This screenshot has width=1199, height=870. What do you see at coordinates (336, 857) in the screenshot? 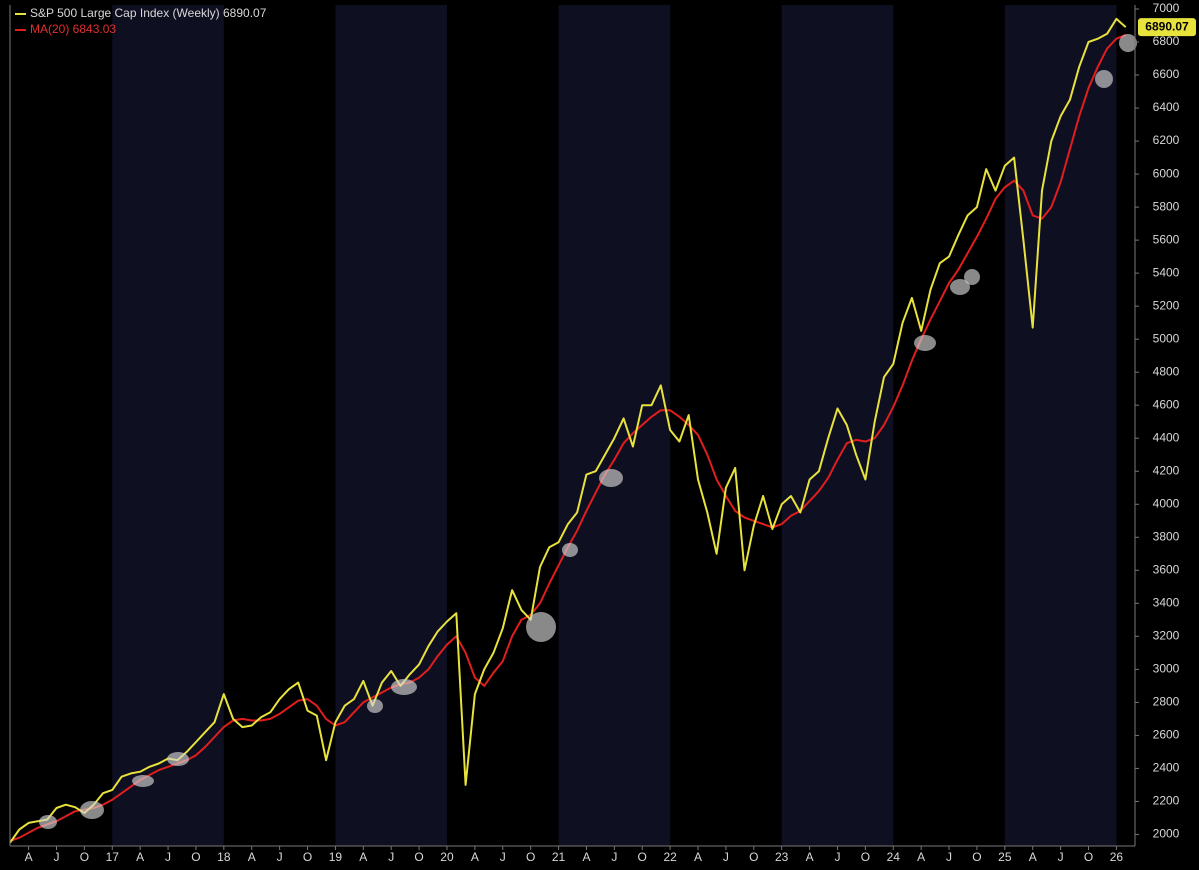
I see `x-tick-label: 19` at bounding box center [336, 857].